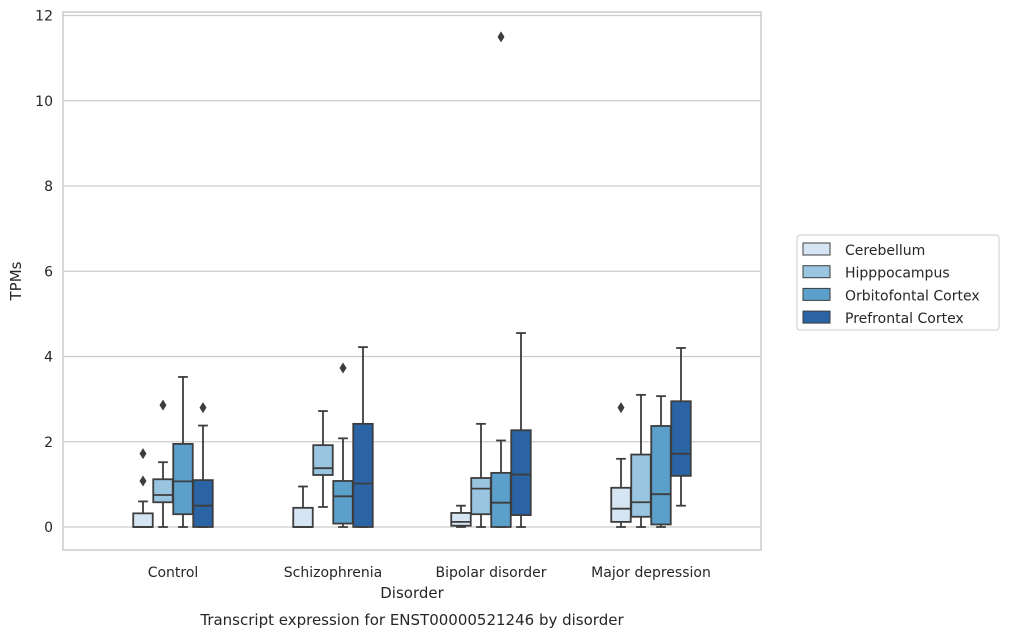  What do you see at coordinates (44, 102) in the screenshot?
I see `y-tick-label: 10` at bounding box center [44, 102].